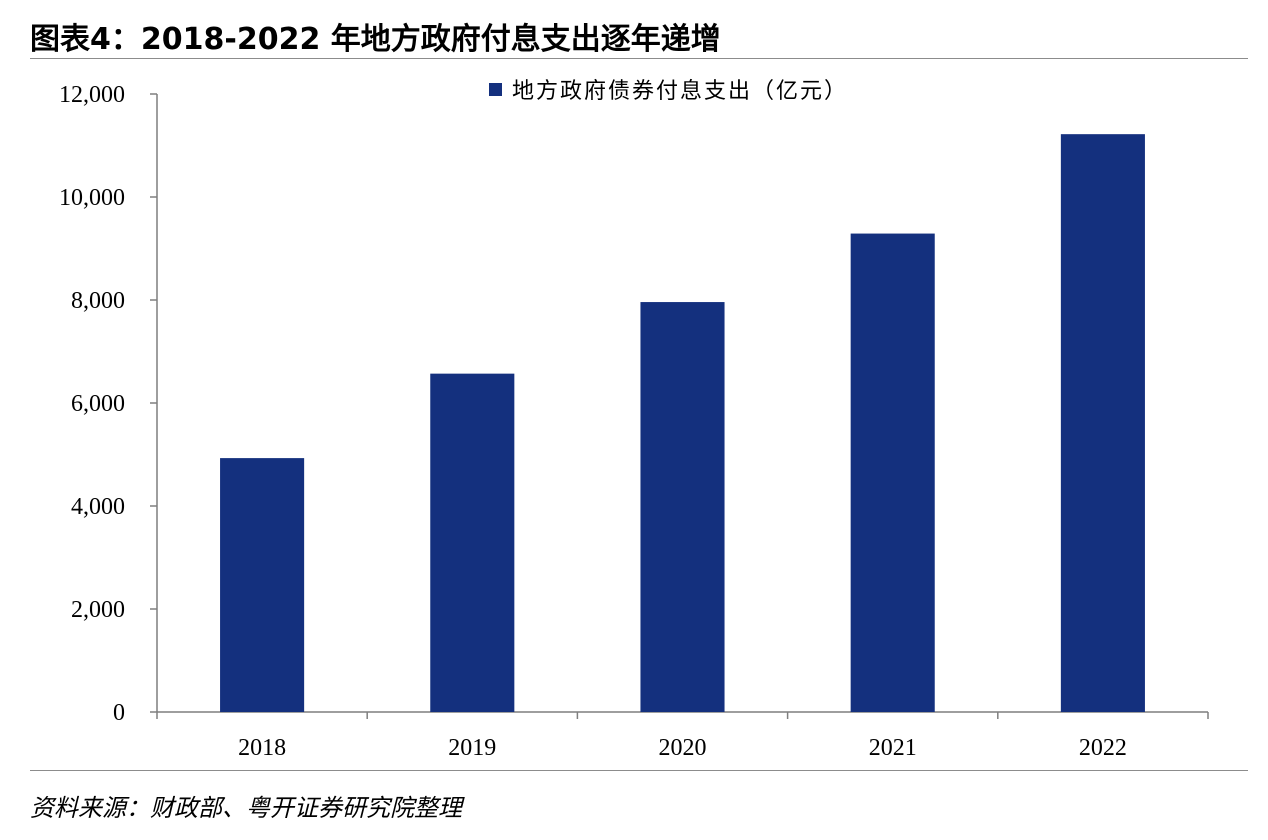 The width and height of the screenshot is (1268, 840). I want to click on legend: 地方政府债券付息支出（亿元）, so click(668, 91).